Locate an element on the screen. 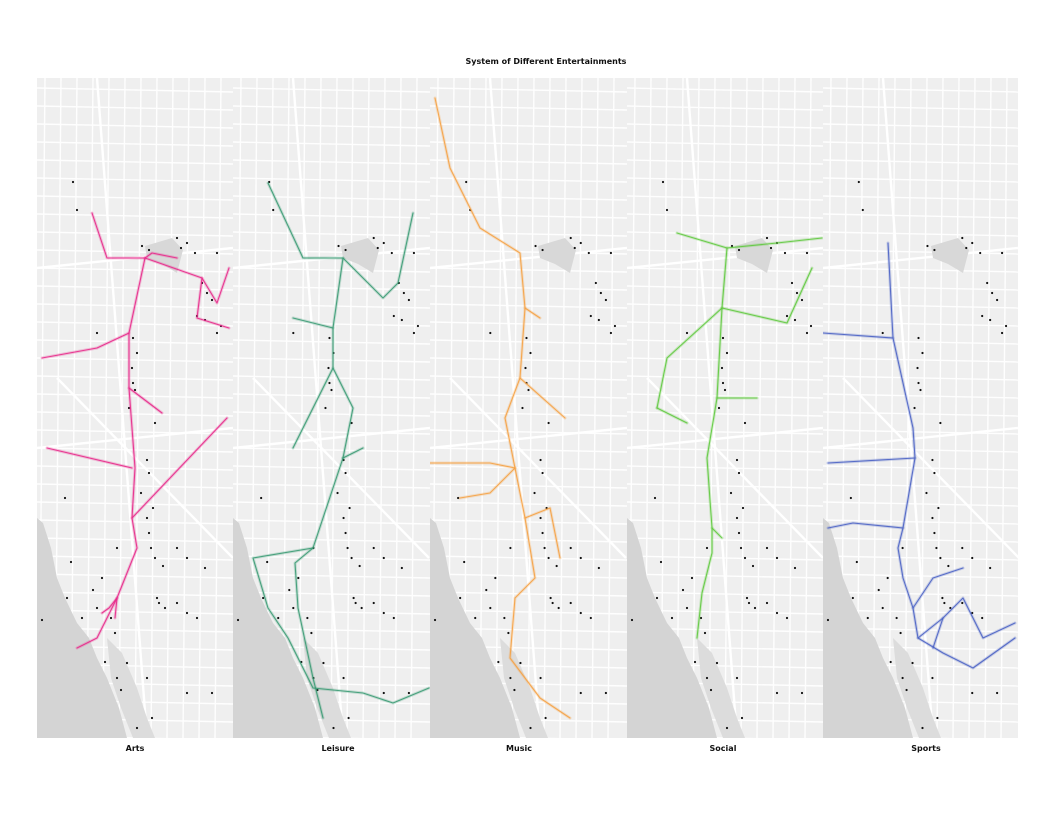  network-music is located at coordinates (501, 408).